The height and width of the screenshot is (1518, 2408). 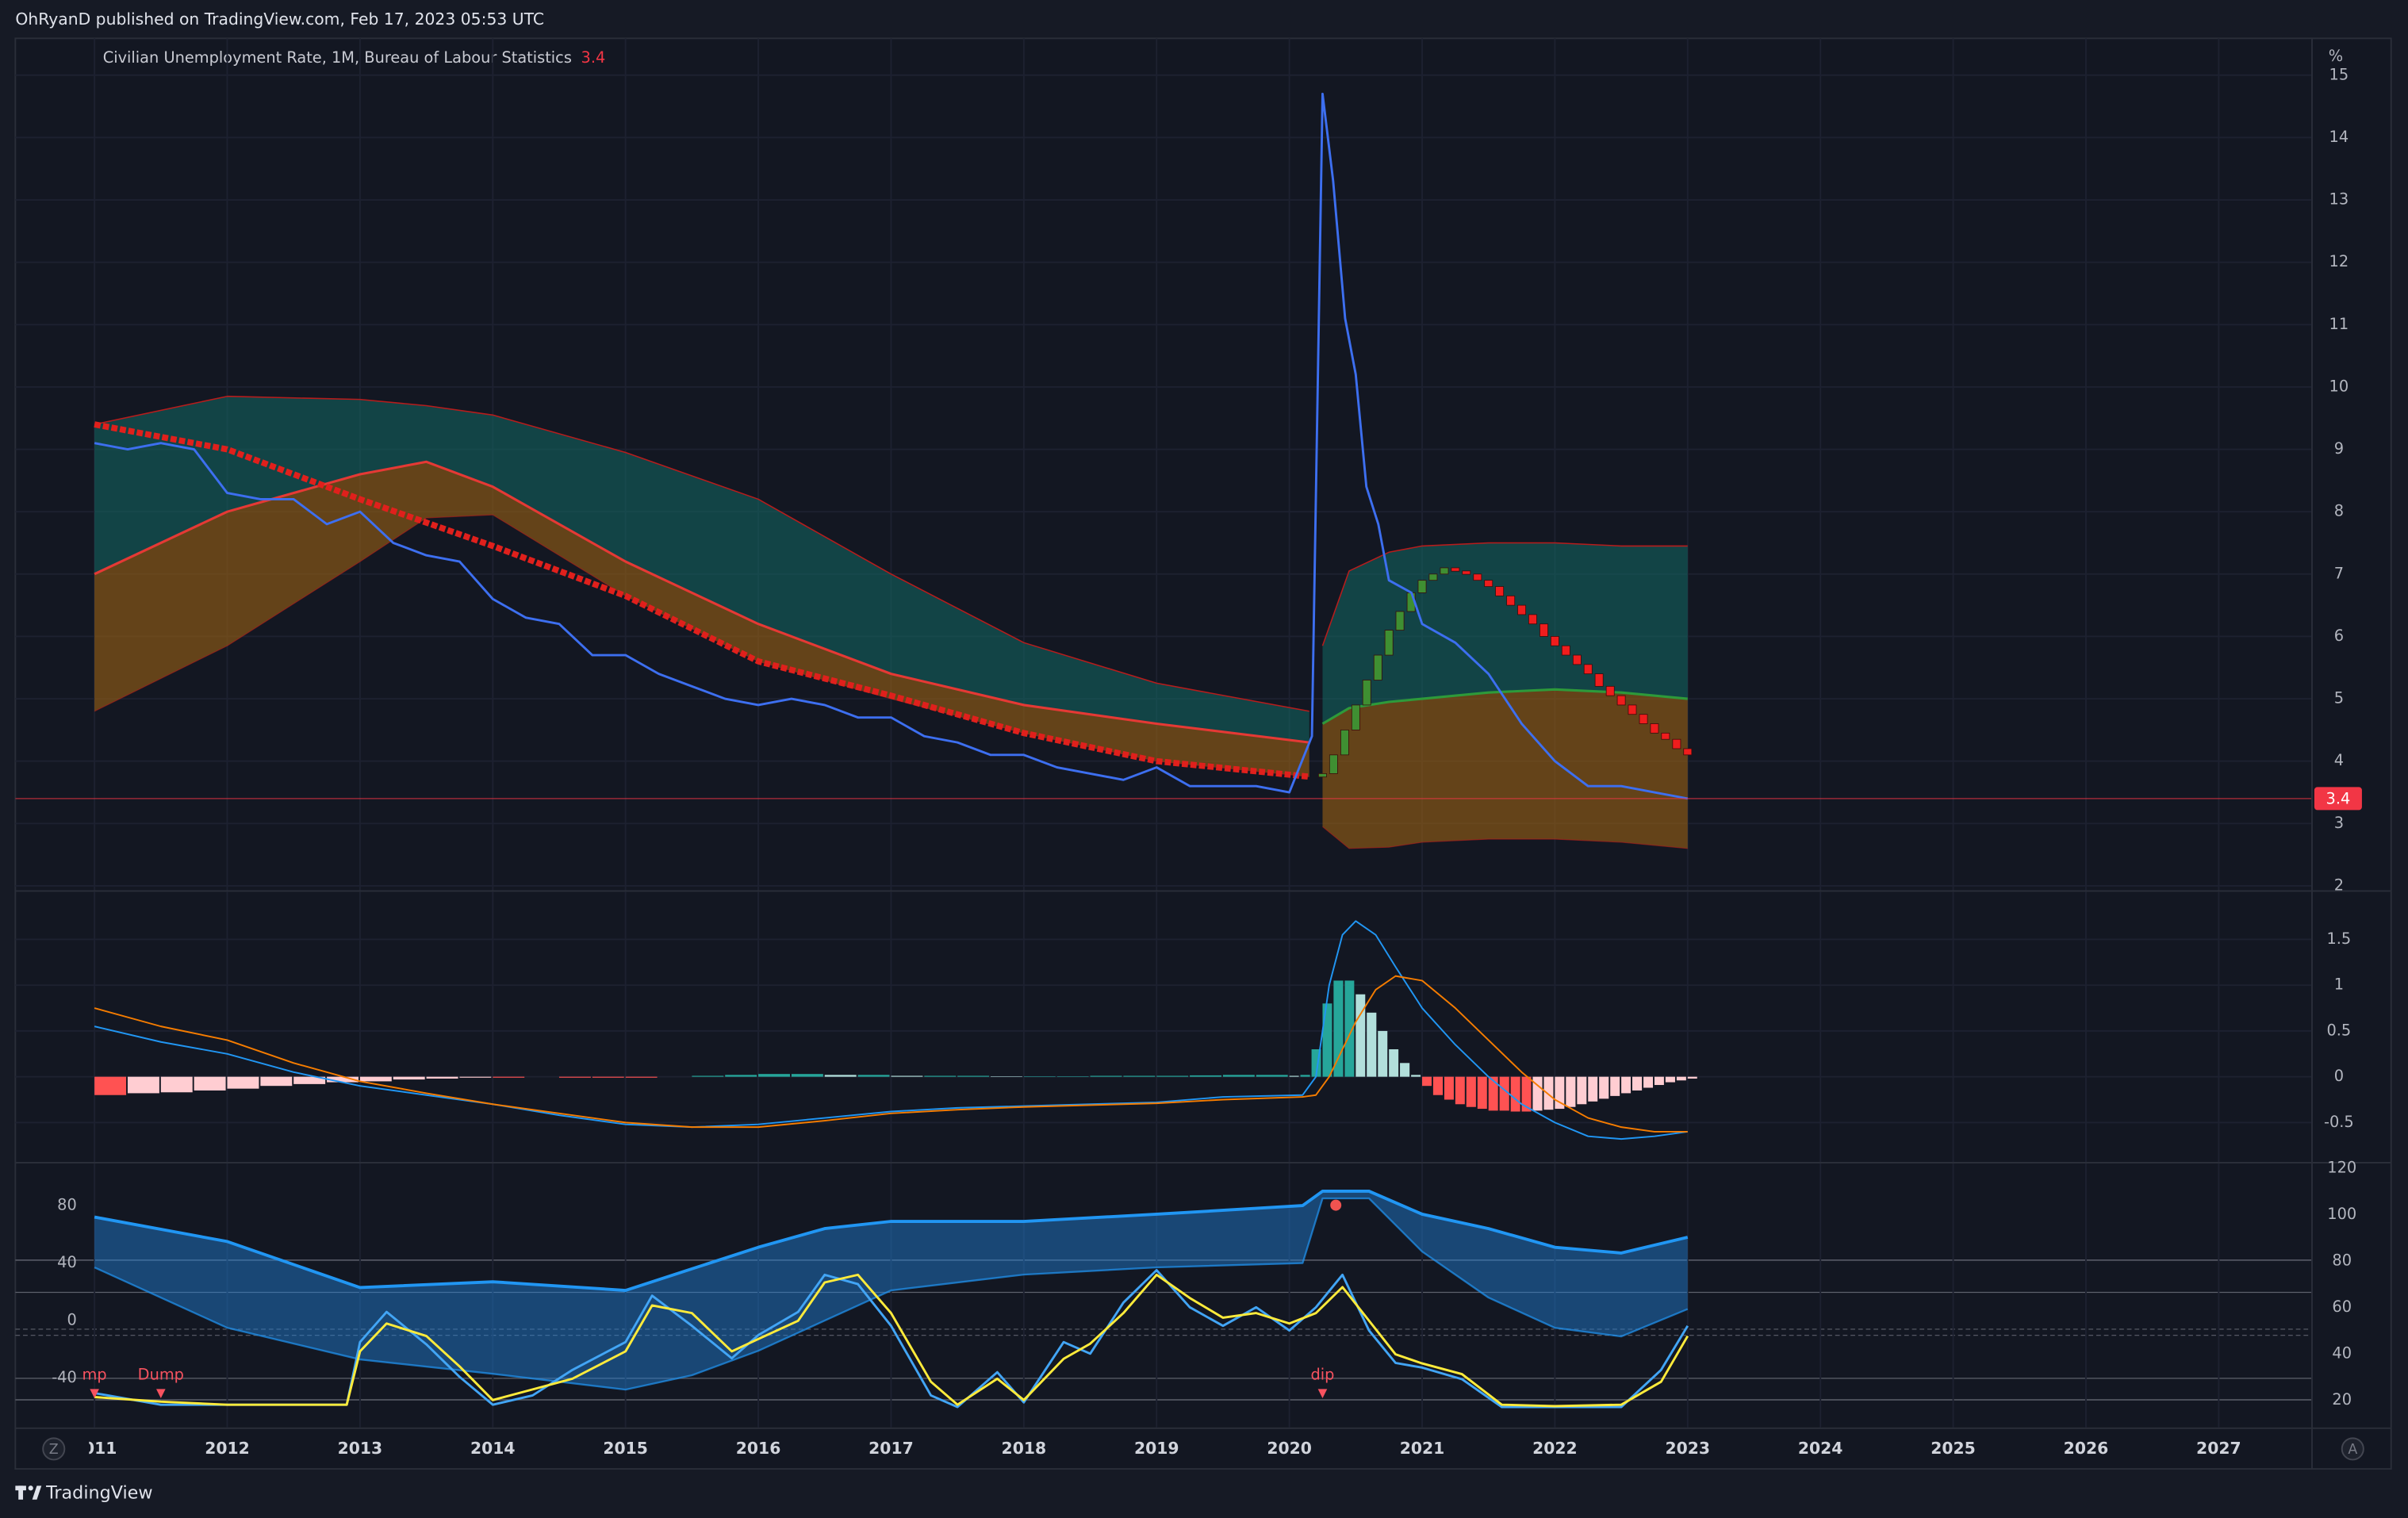 I want to click on button-label: Z, so click(x=54, y=1450).